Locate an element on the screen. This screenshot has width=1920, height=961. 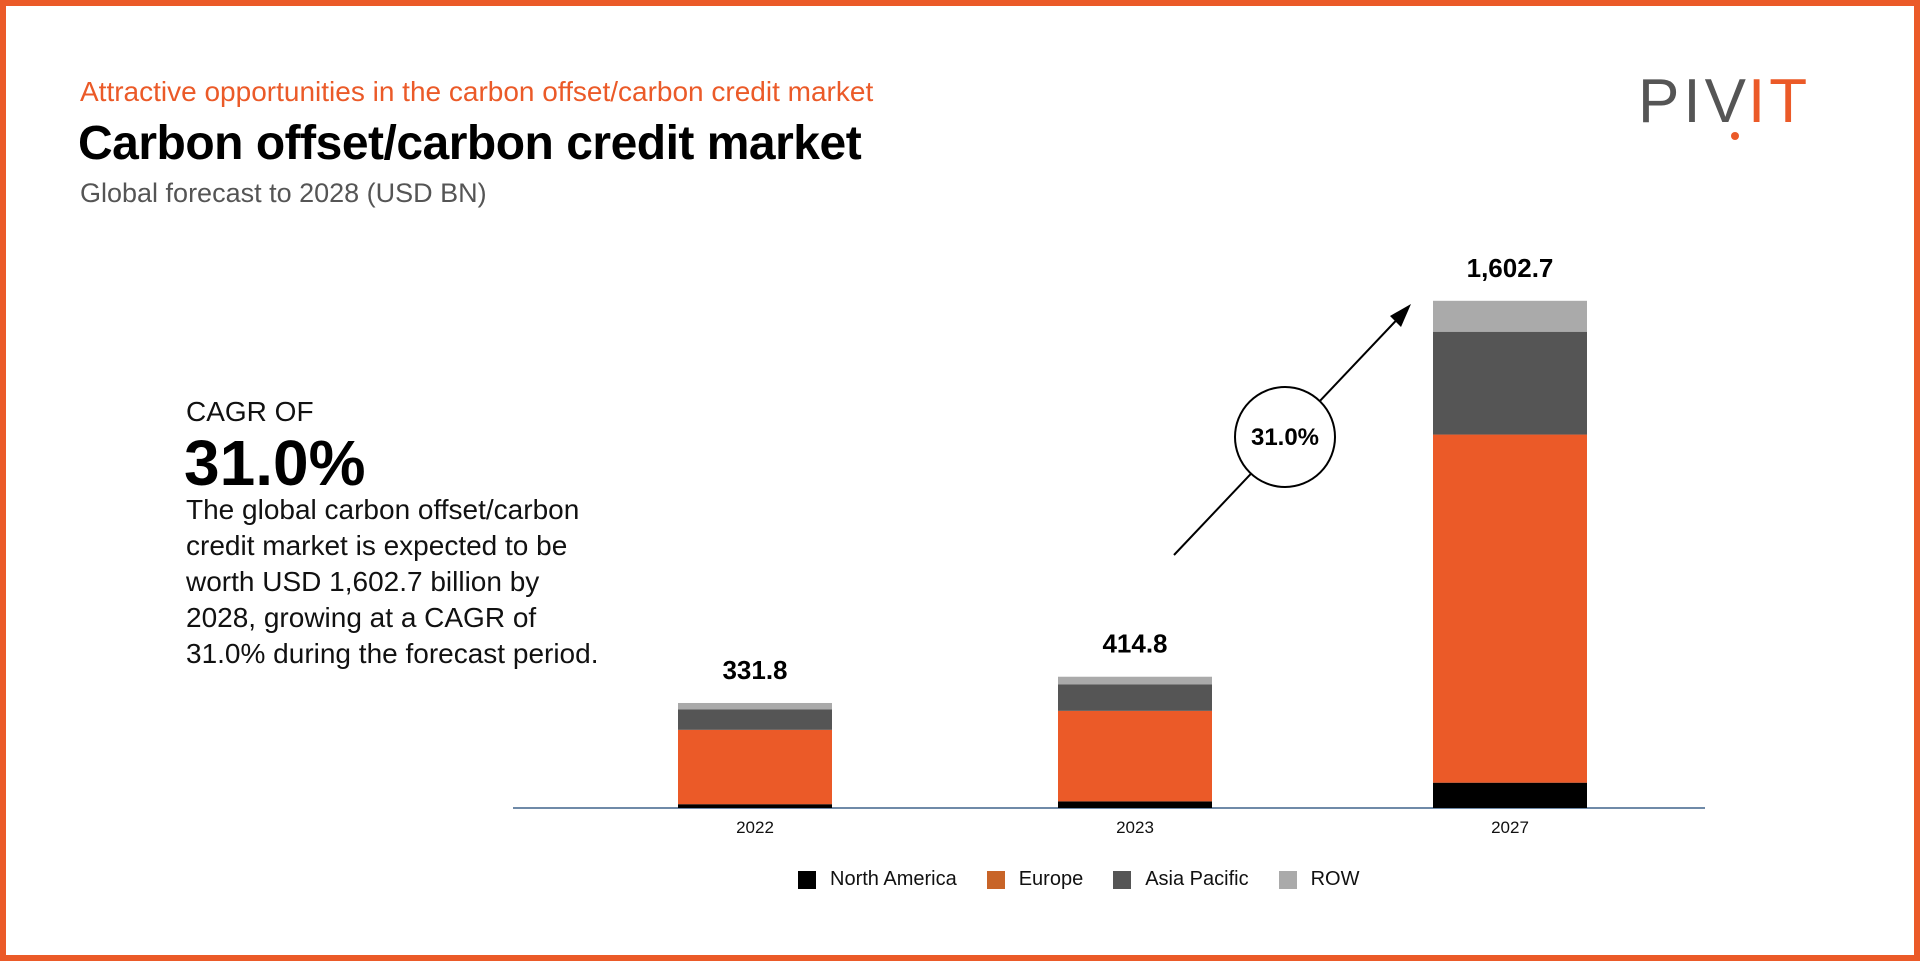
arrow-head is located at coordinates (1400, 315).